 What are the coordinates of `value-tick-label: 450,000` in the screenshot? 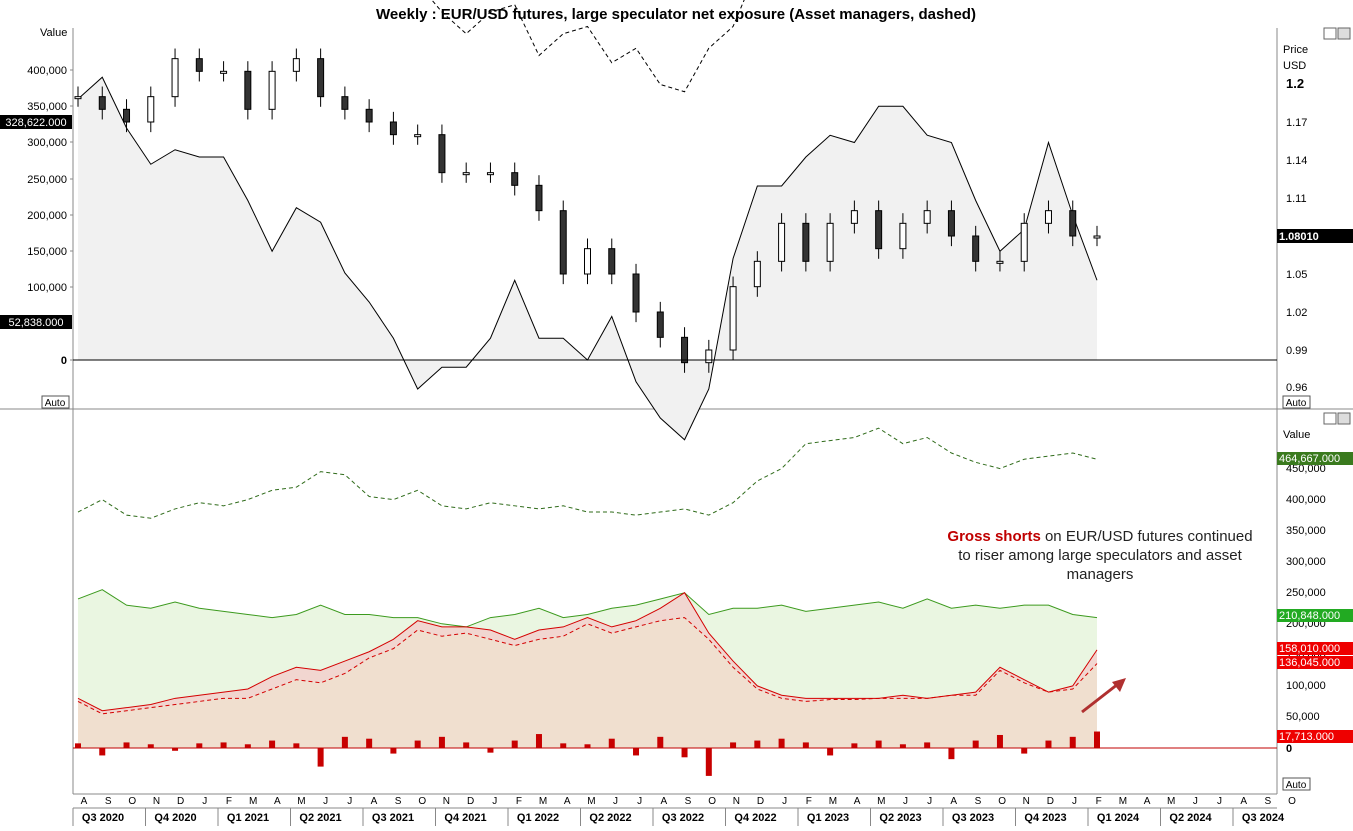 It's located at (1306, 469).